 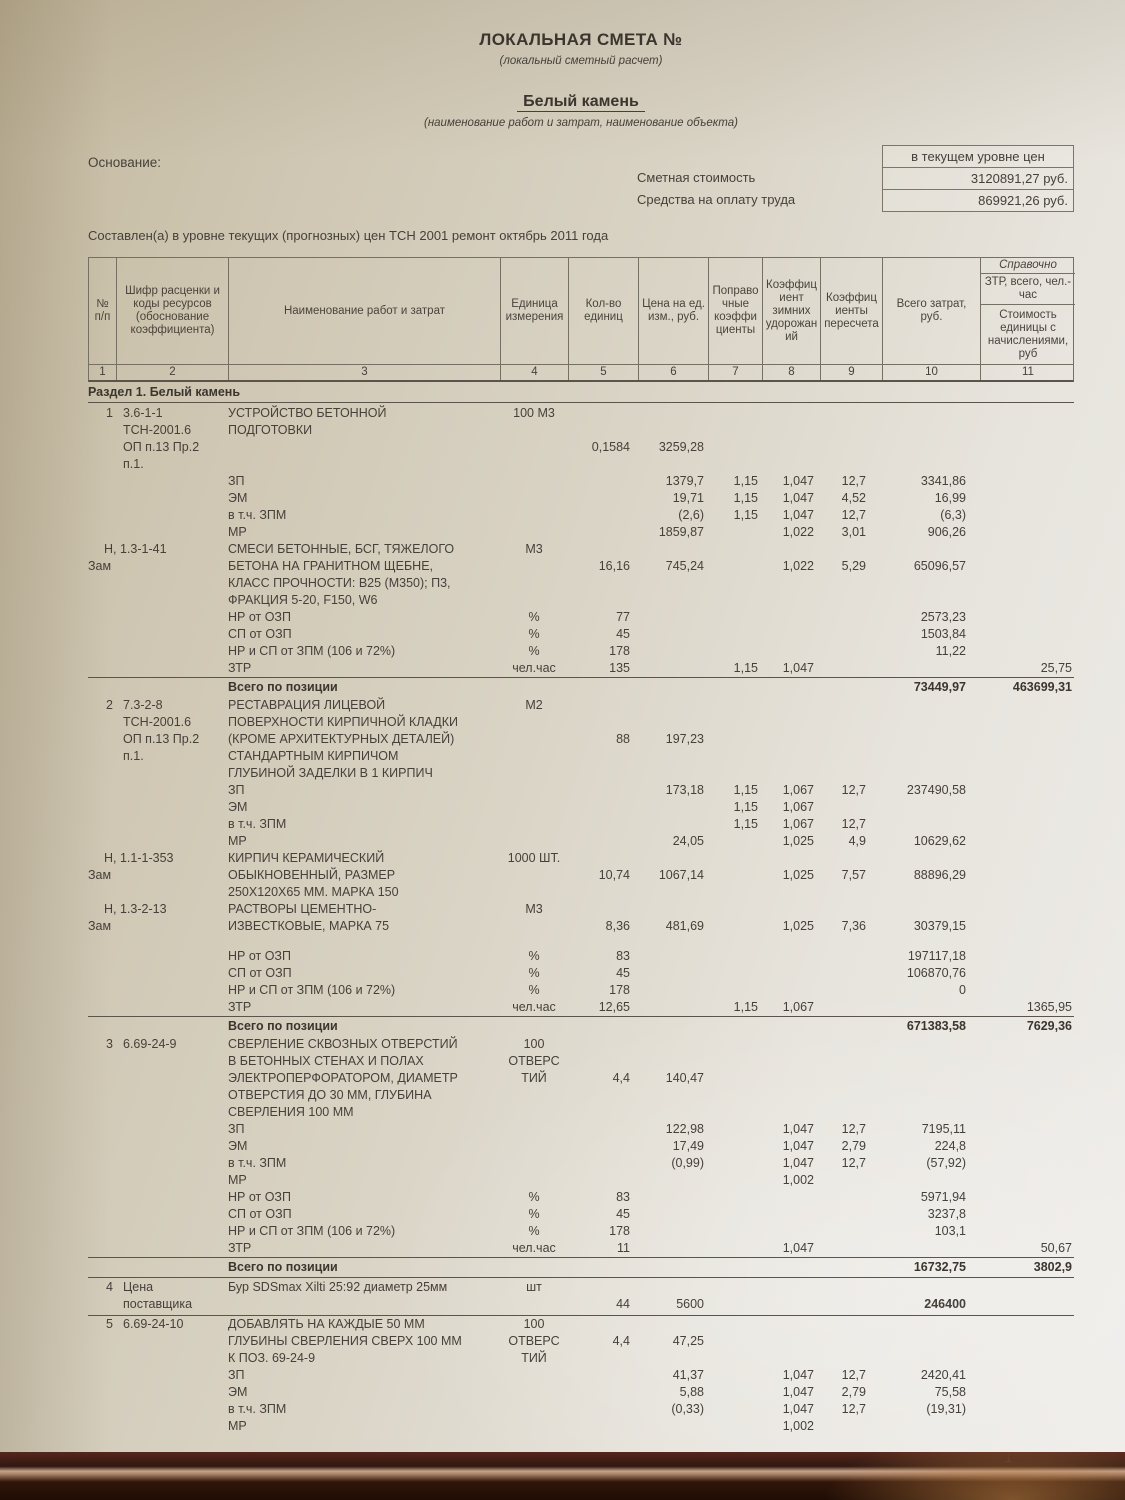 What do you see at coordinates (562, 1476) in the screenshot?
I see `table-surface` at bounding box center [562, 1476].